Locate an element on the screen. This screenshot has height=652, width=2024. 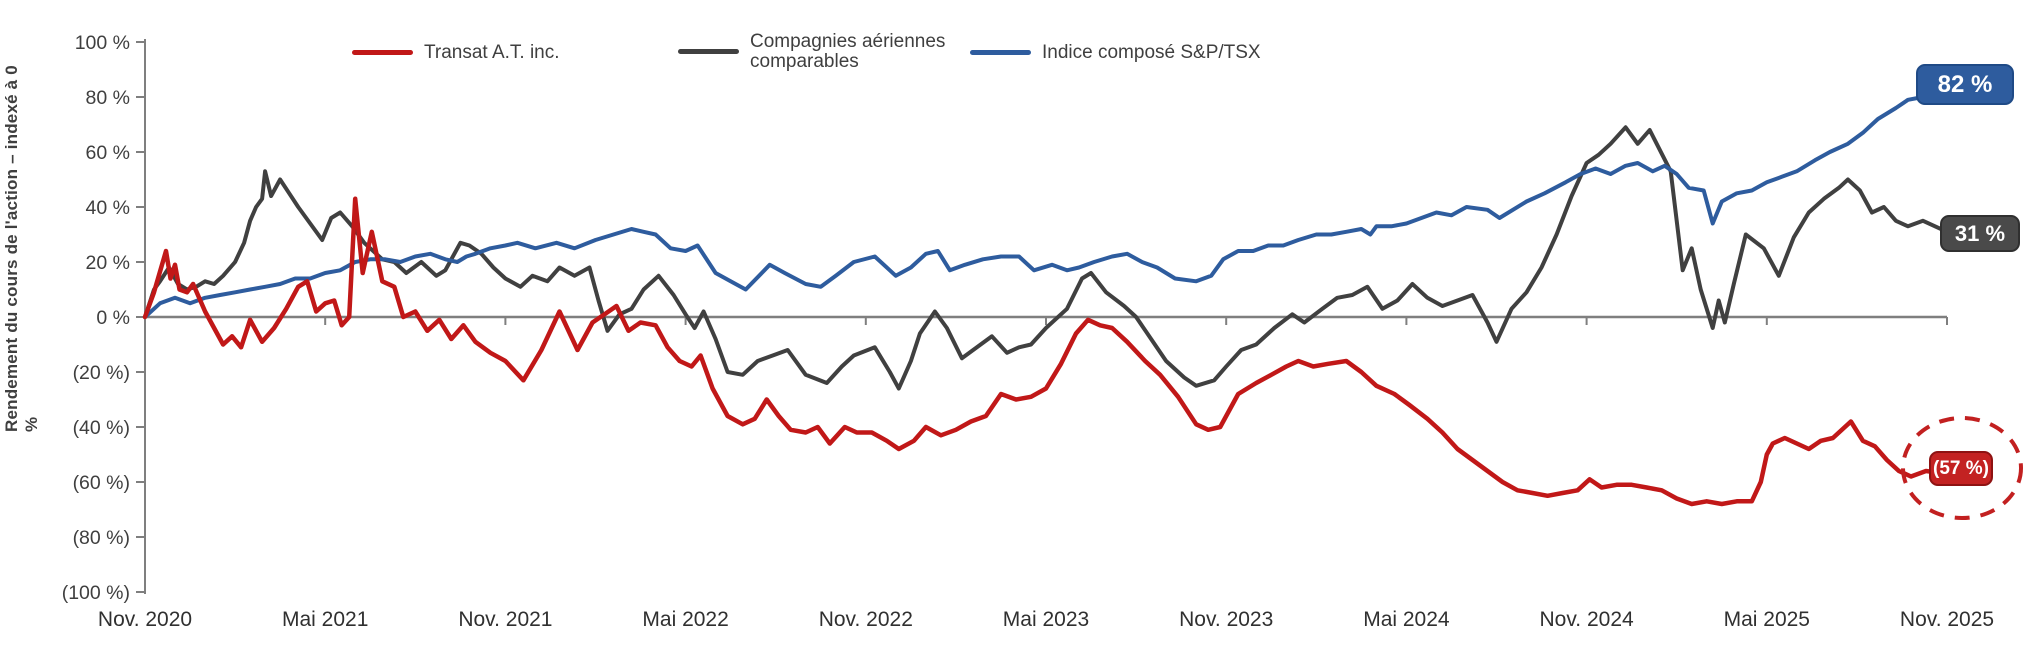
y-tick-label: 80 % is located at coordinates (108, 98).